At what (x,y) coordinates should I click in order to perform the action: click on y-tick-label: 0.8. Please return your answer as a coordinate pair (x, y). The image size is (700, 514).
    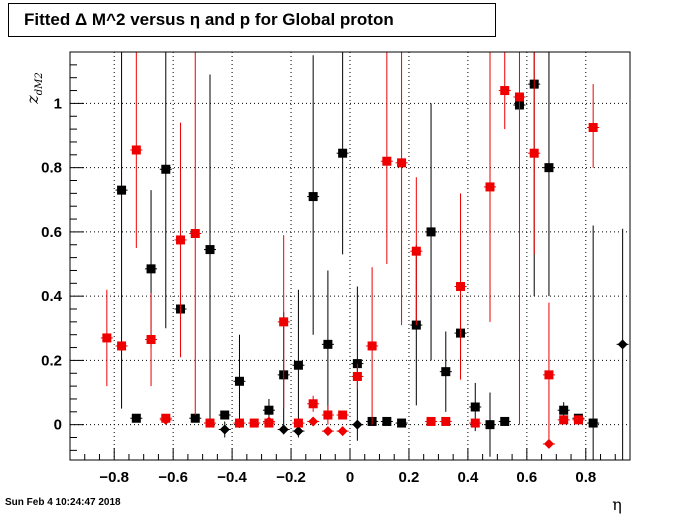
    Looking at the image, I should click on (51, 168).